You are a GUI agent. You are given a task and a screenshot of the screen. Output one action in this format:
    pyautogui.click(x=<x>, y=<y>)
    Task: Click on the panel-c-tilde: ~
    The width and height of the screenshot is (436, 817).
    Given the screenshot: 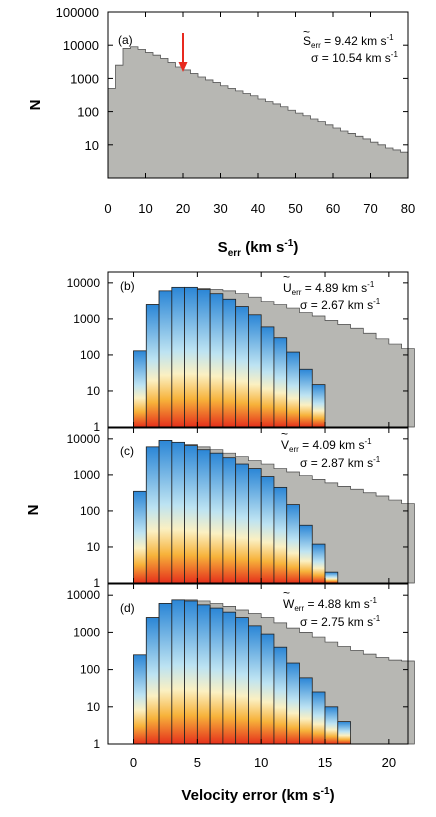 What is the action you would take?
    pyautogui.click(x=284, y=434)
    